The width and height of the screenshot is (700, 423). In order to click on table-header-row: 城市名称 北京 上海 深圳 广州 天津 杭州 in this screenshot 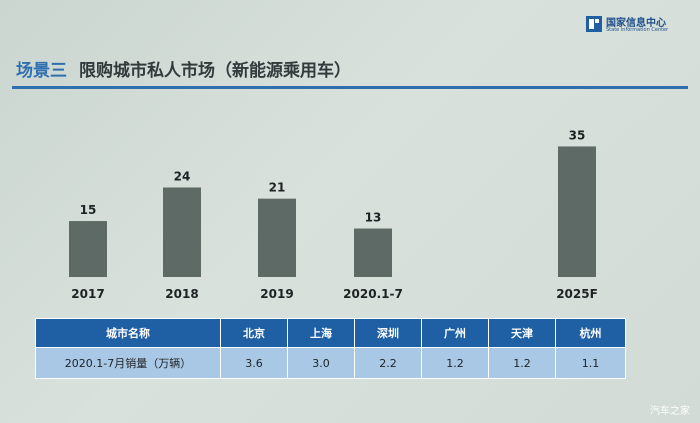, I will do `click(330, 333)`.